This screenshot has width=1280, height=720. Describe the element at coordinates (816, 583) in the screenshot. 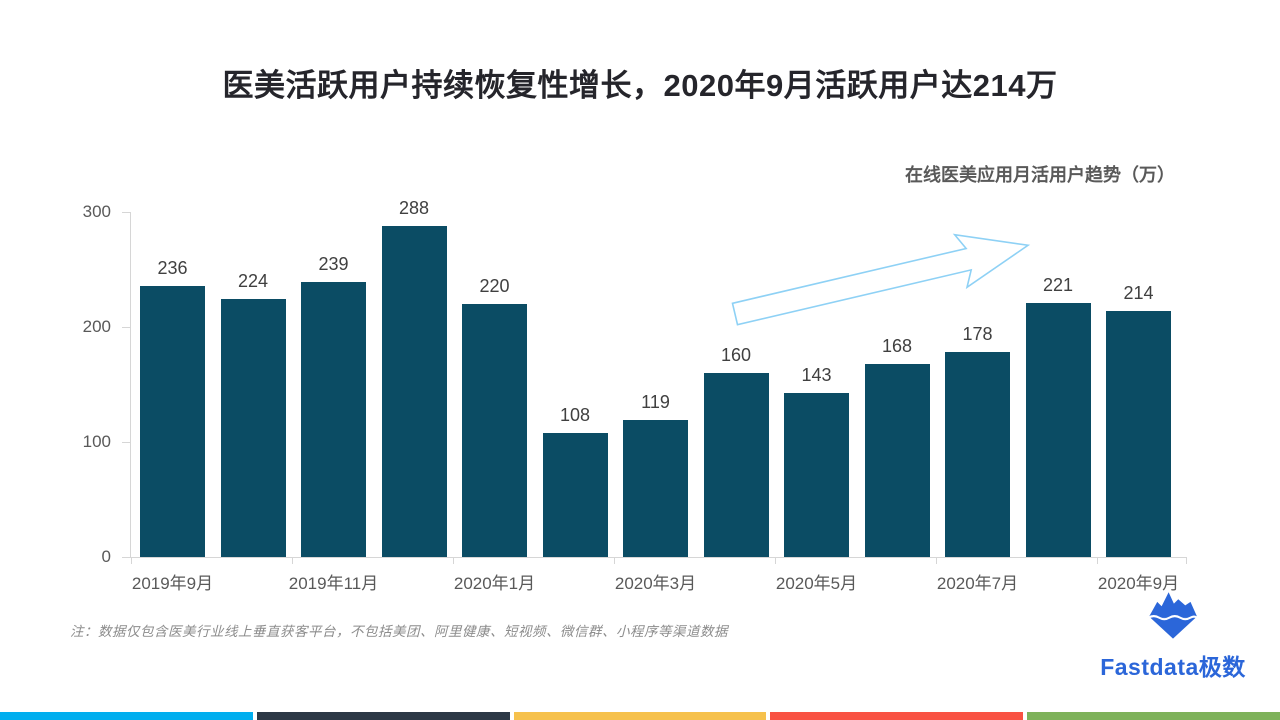

I see `x-axis-tick-label: 2020年5月` at that location.